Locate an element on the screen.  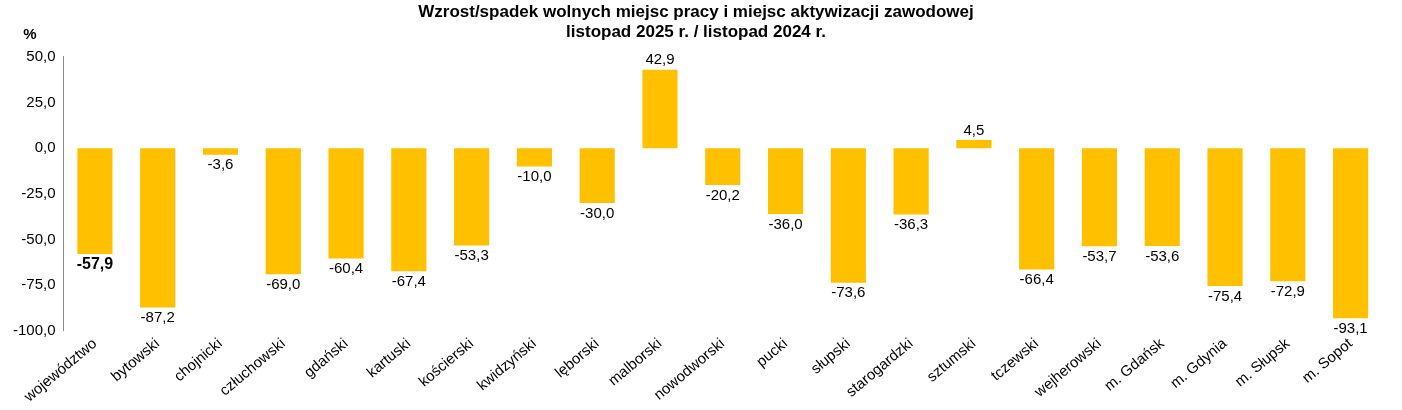
y-axis-title: % is located at coordinates (30, 34).